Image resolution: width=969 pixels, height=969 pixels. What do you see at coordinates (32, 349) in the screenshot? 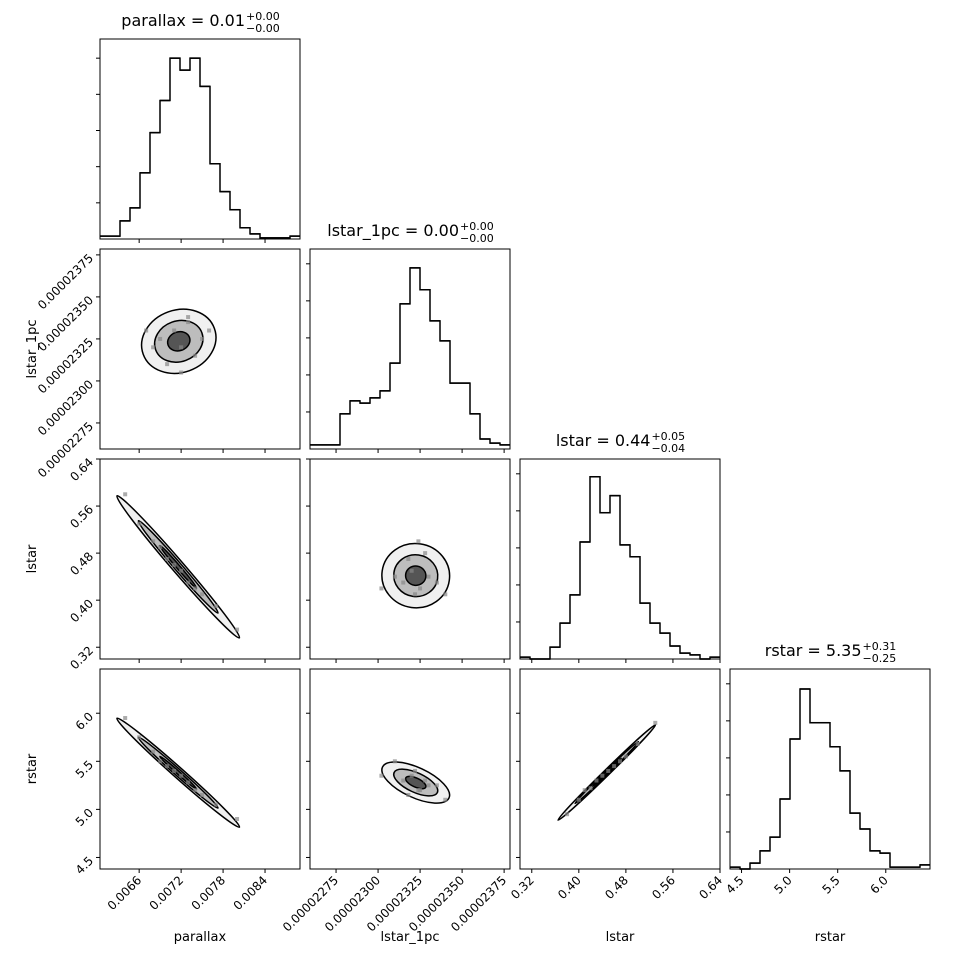
I see `y-axis-label: lstar_1pc` at bounding box center [32, 349].